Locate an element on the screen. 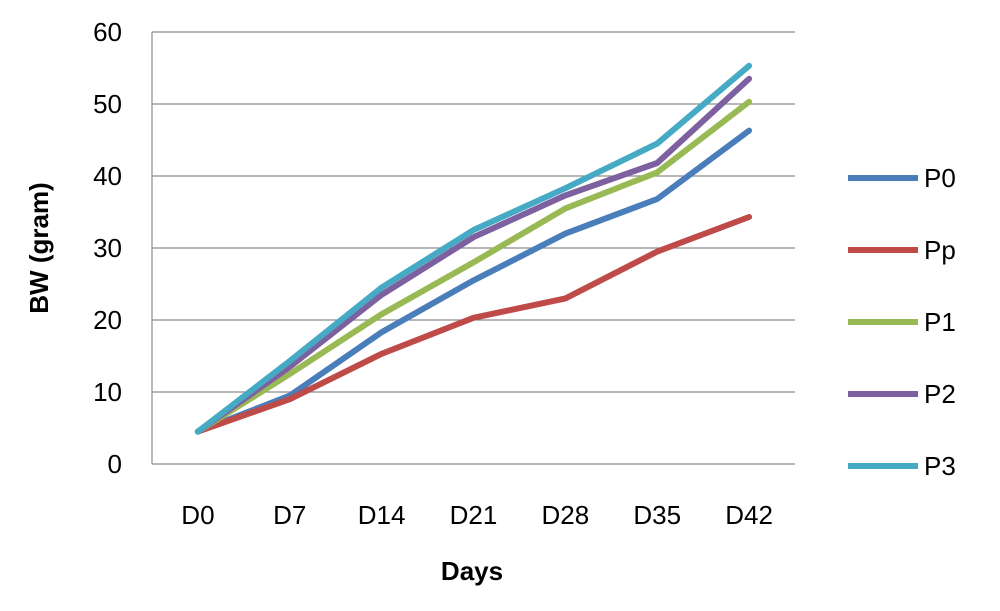 The width and height of the screenshot is (1000, 611). y-tick-label: 0 is located at coordinates (115, 464).